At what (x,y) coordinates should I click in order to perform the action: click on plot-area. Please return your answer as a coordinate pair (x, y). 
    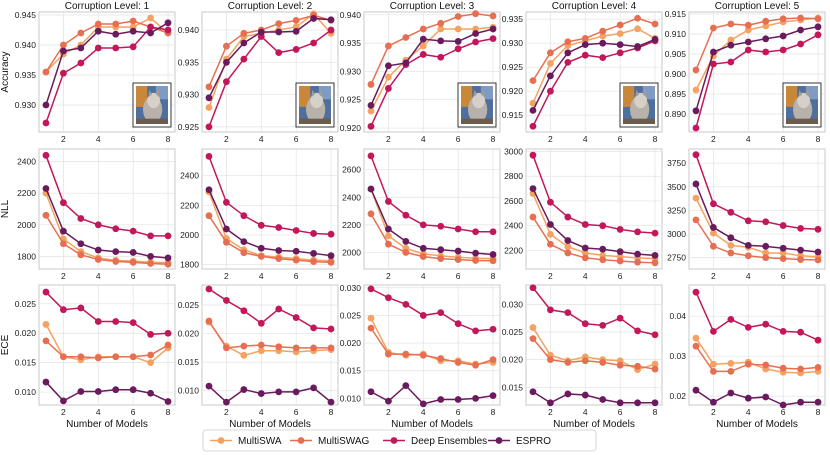
    Looking at the image, I should click on (432, 209).